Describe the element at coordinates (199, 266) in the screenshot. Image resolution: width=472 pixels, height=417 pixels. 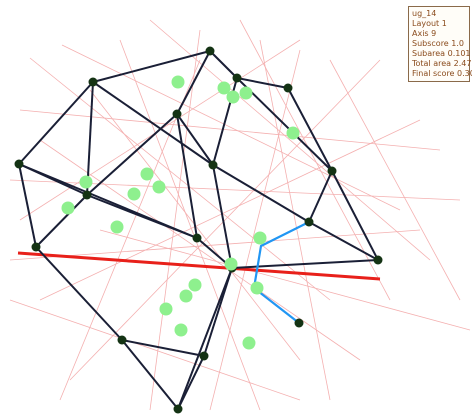
I see `symmetry-axis` at that location.